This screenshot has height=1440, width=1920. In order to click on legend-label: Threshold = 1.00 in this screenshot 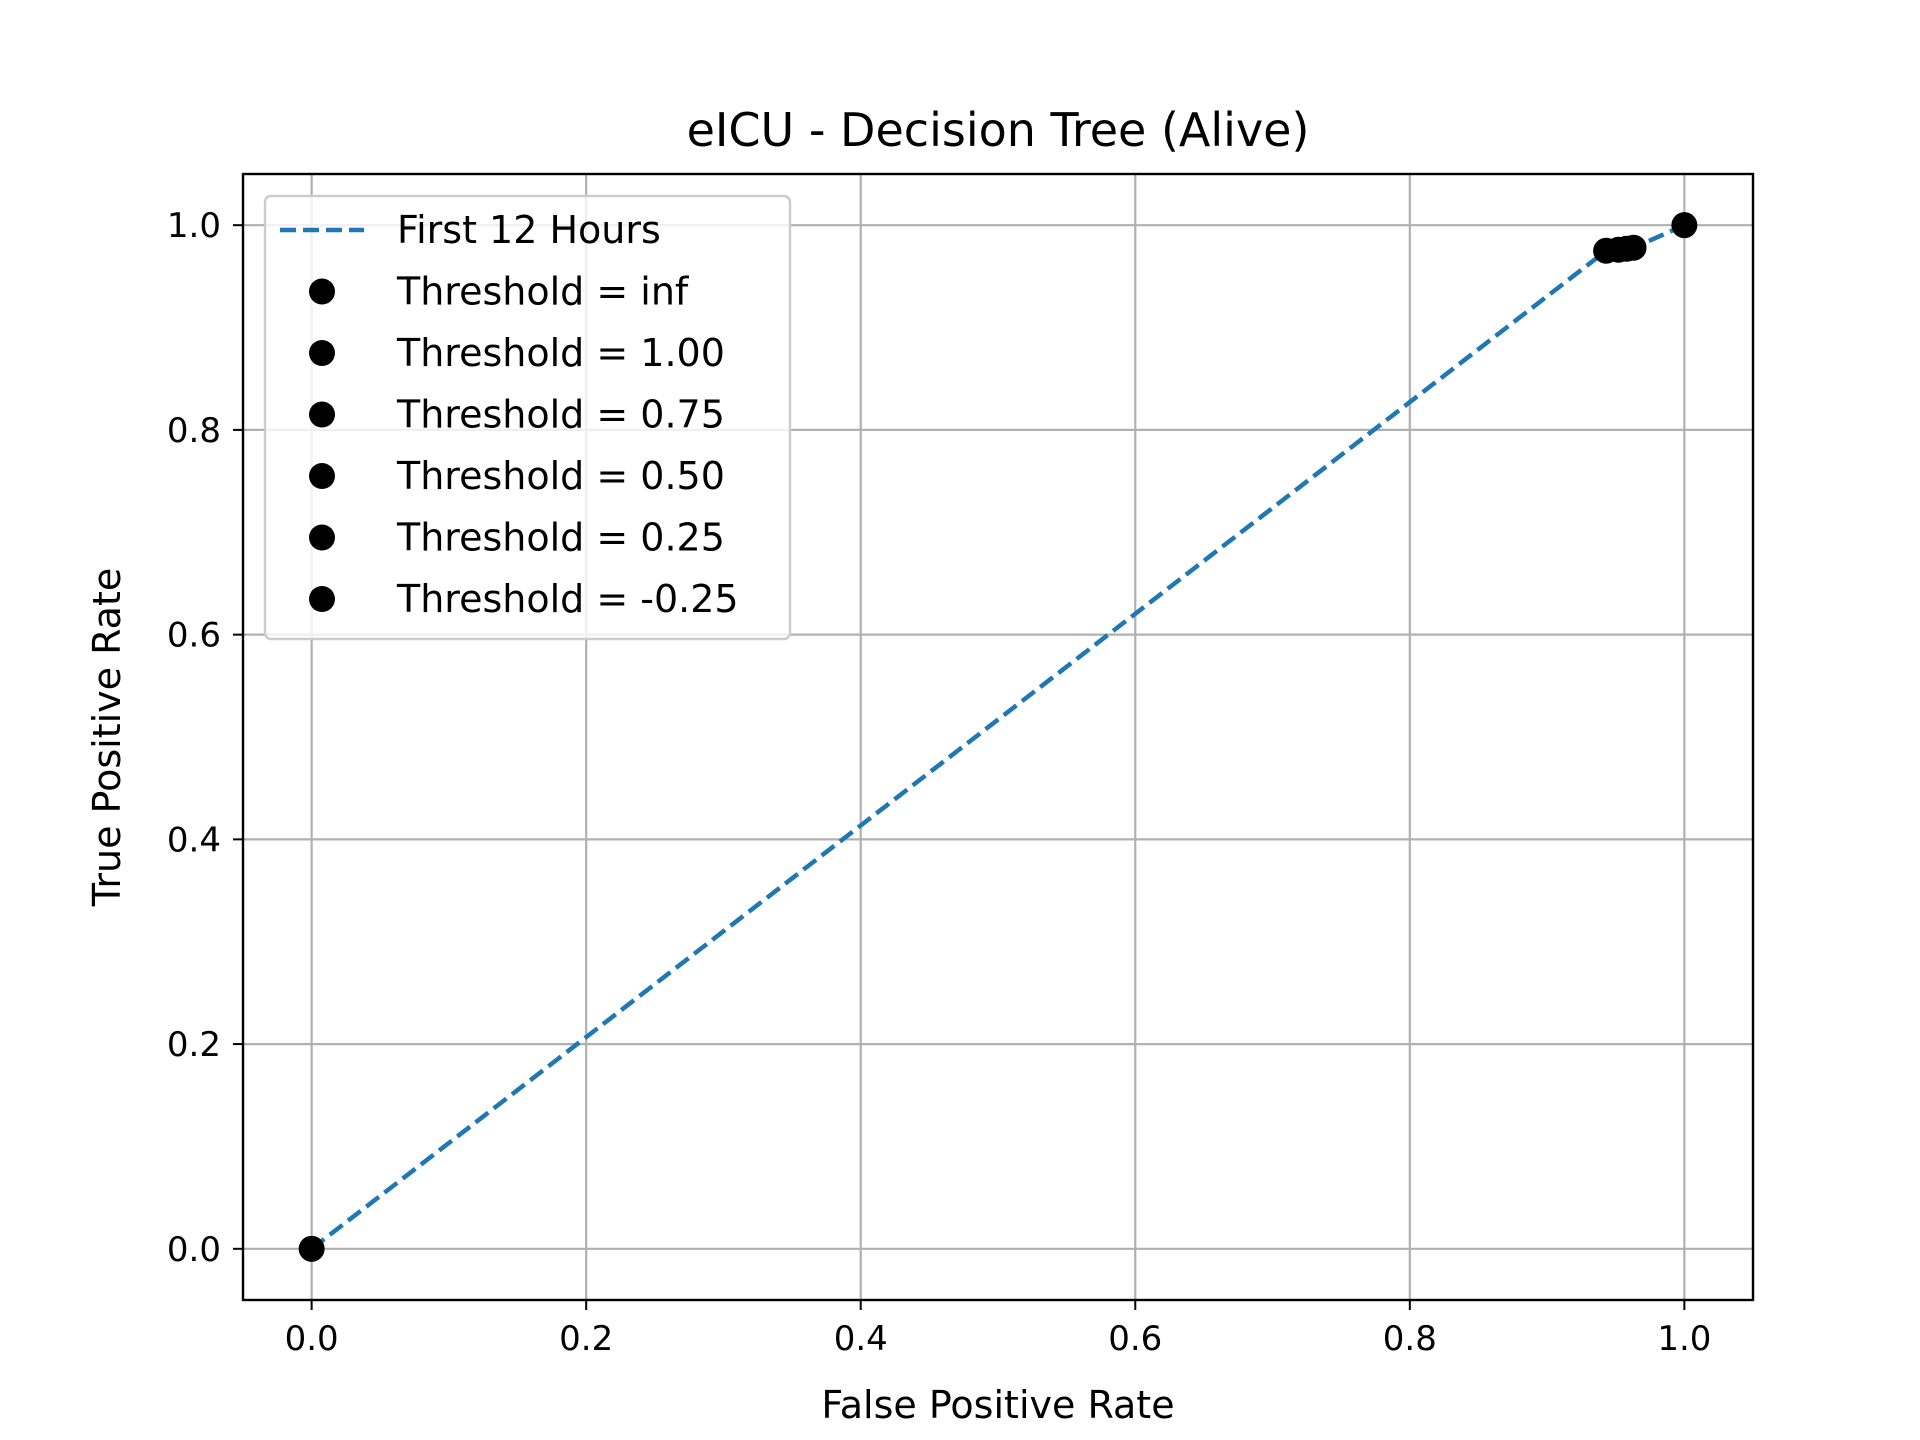, I will do `click(560, 353)`.